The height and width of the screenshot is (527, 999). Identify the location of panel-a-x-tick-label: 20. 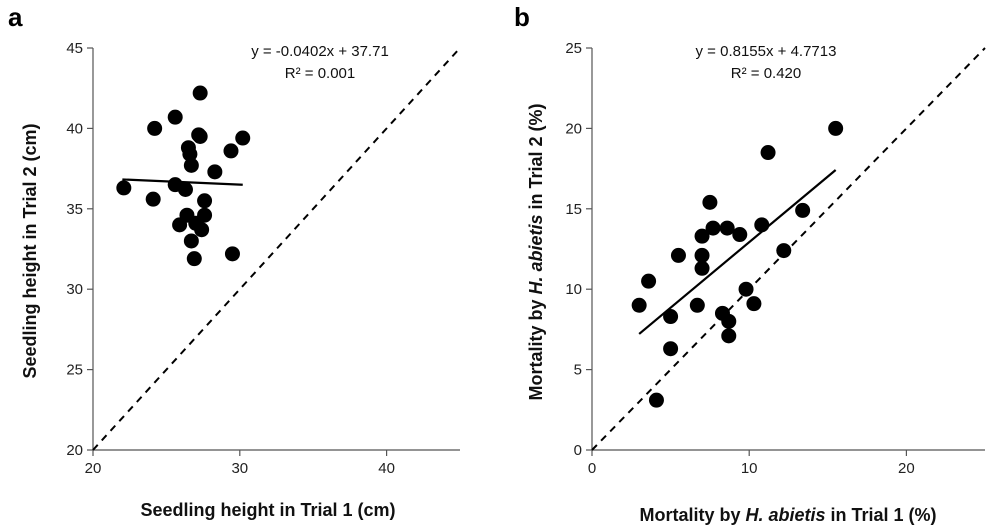
(93, 468).